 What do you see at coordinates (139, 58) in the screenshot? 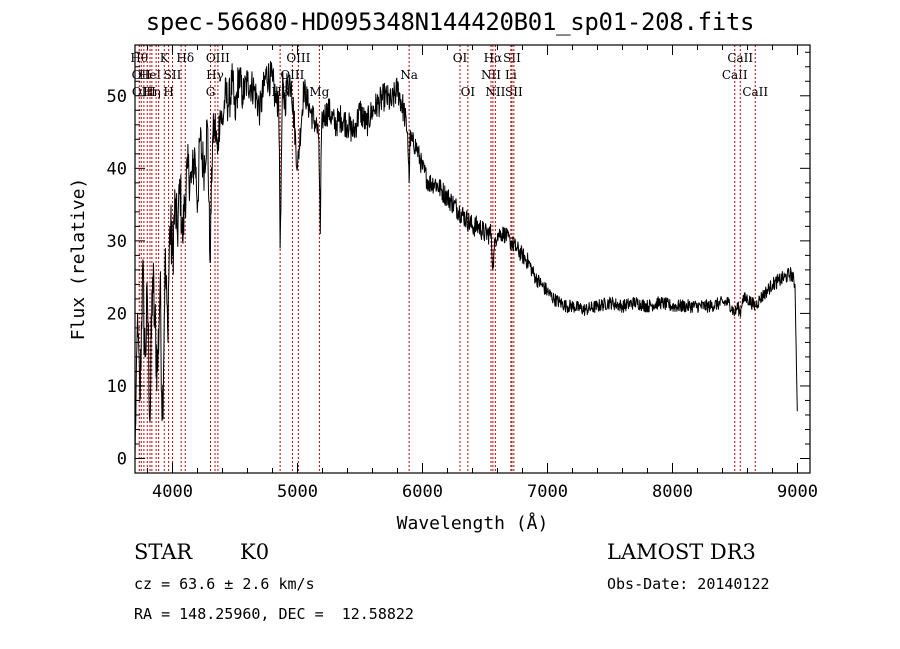
I see `spectral-line-label: Hθ` at bounding box center [139, 58].